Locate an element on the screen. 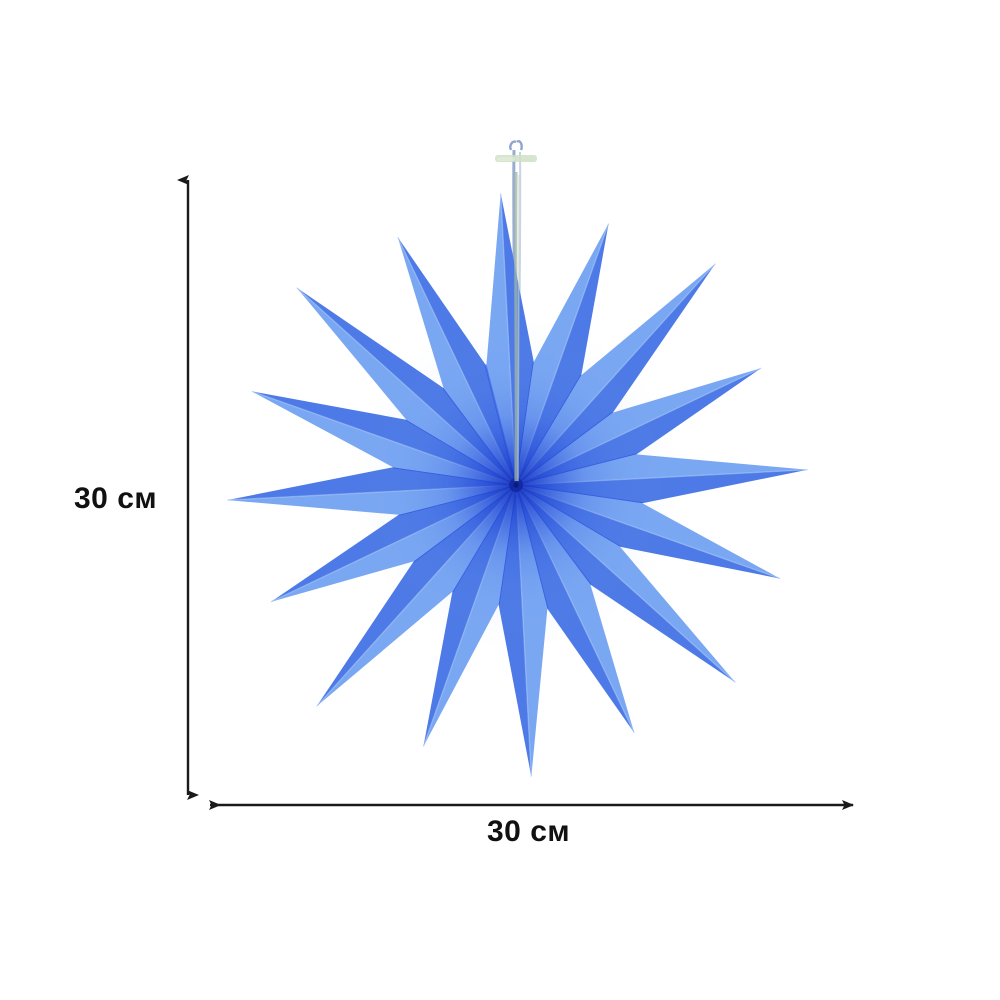  width-dimension-label: 30 см is located at coordinates (529, 831).